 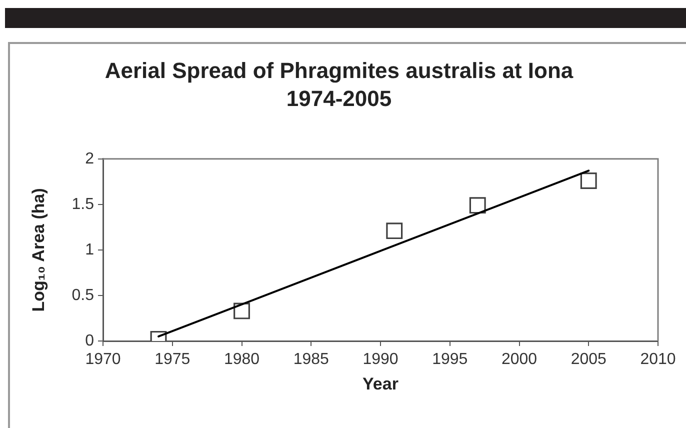 I want to click on x-tick-label: 1985, so click(x=311, y=359).